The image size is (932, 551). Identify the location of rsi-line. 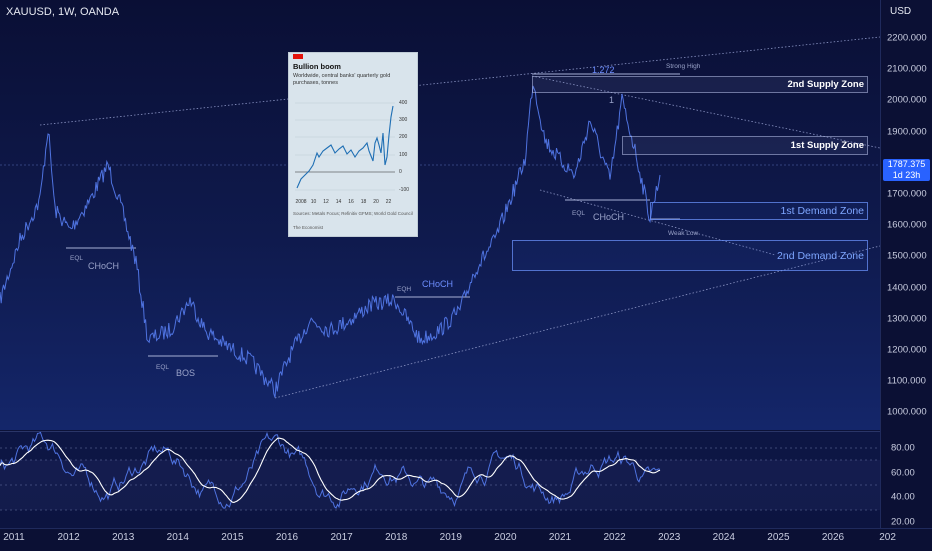
(330, 470).